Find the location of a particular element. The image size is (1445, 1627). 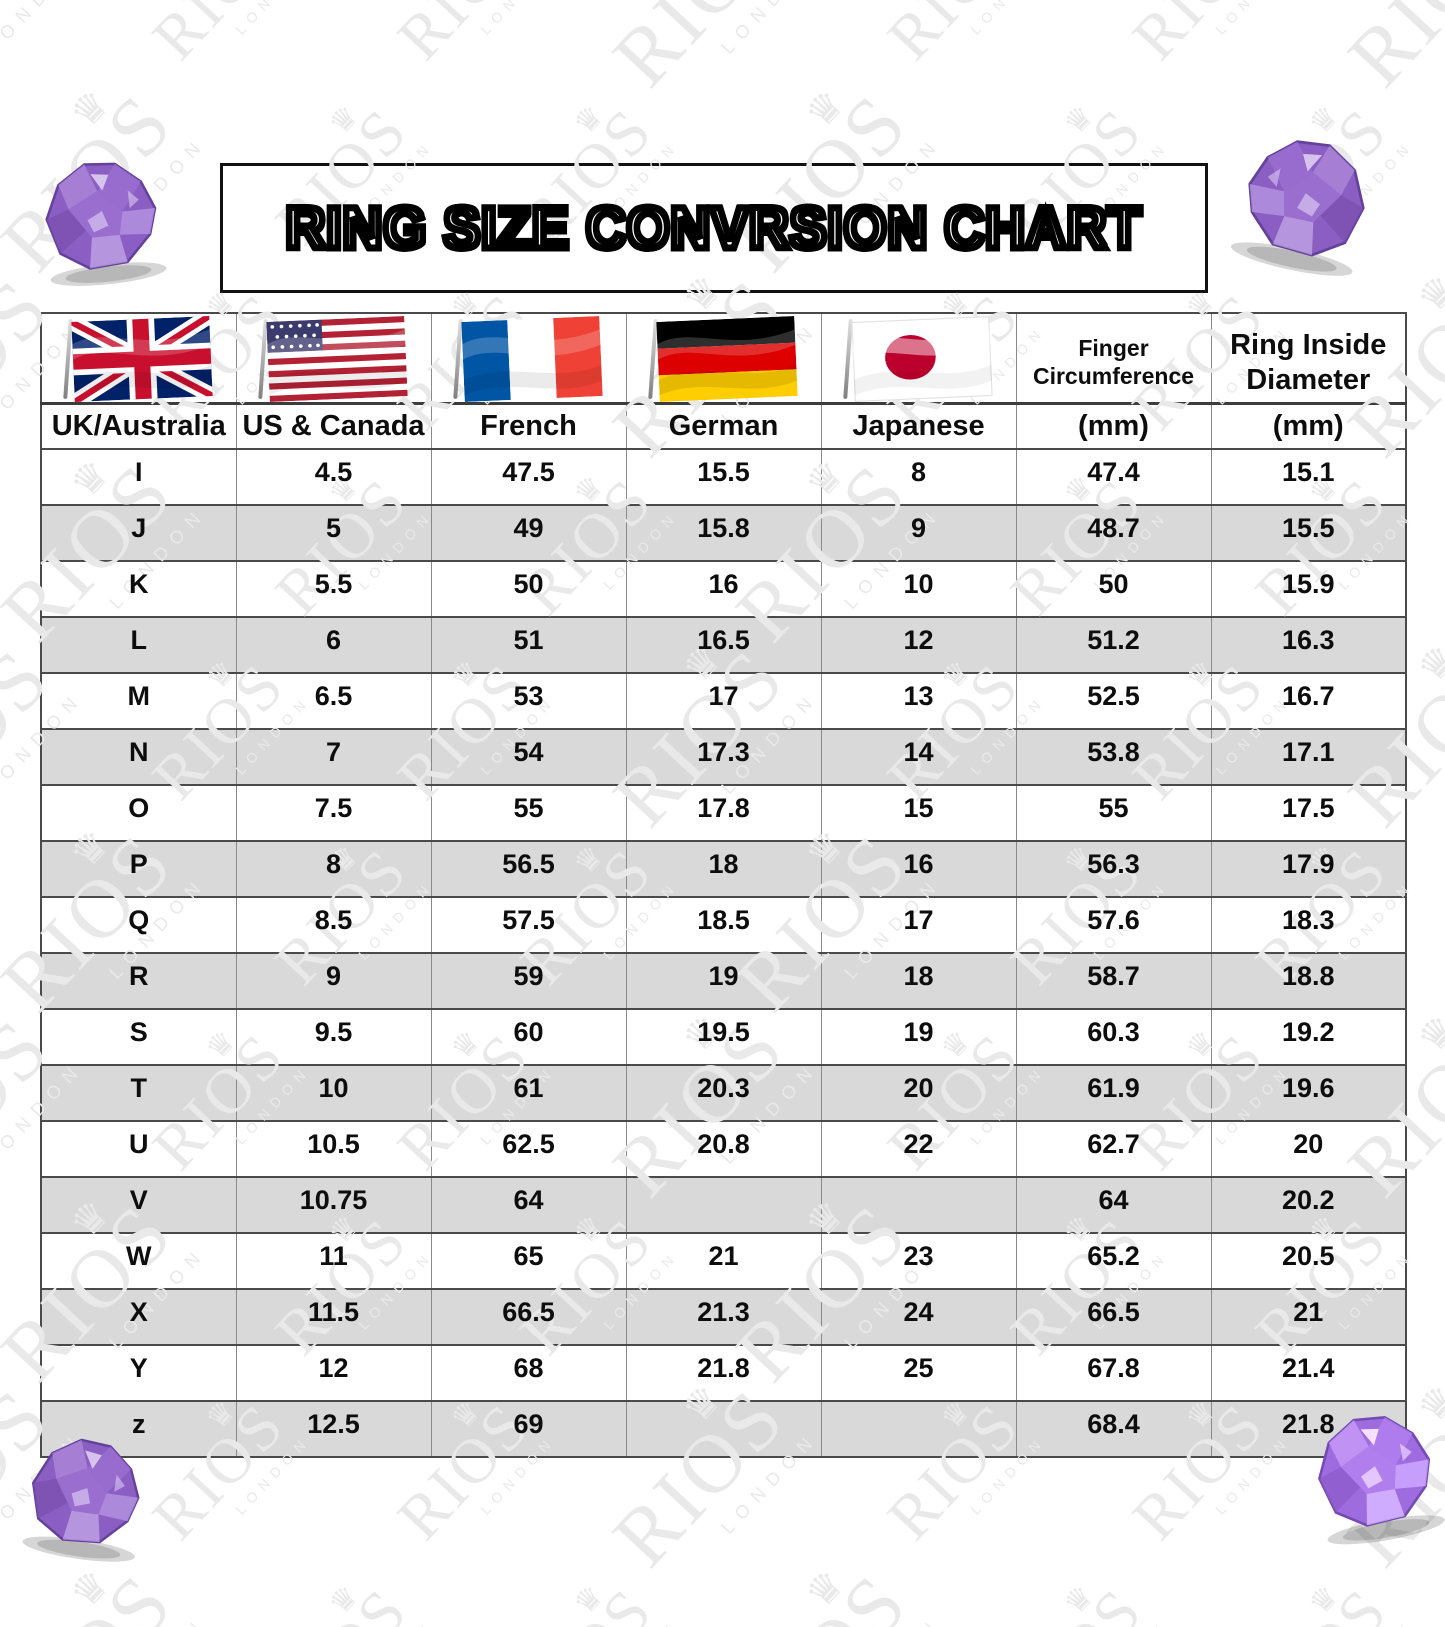

cell-ring-diameter: 16.3 is located at coordinates (1308, 645).